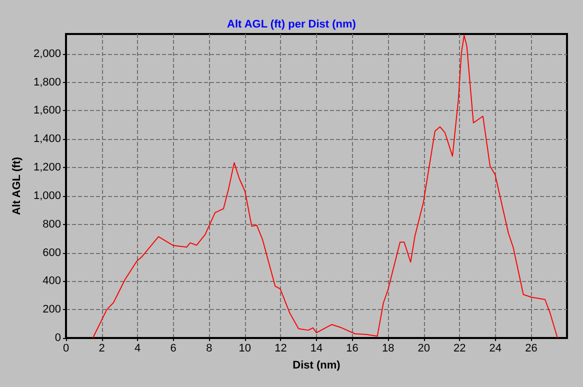 This screenshot has width=583, height=387. I want to click on x-tick-label: 4, so click(137, 348).